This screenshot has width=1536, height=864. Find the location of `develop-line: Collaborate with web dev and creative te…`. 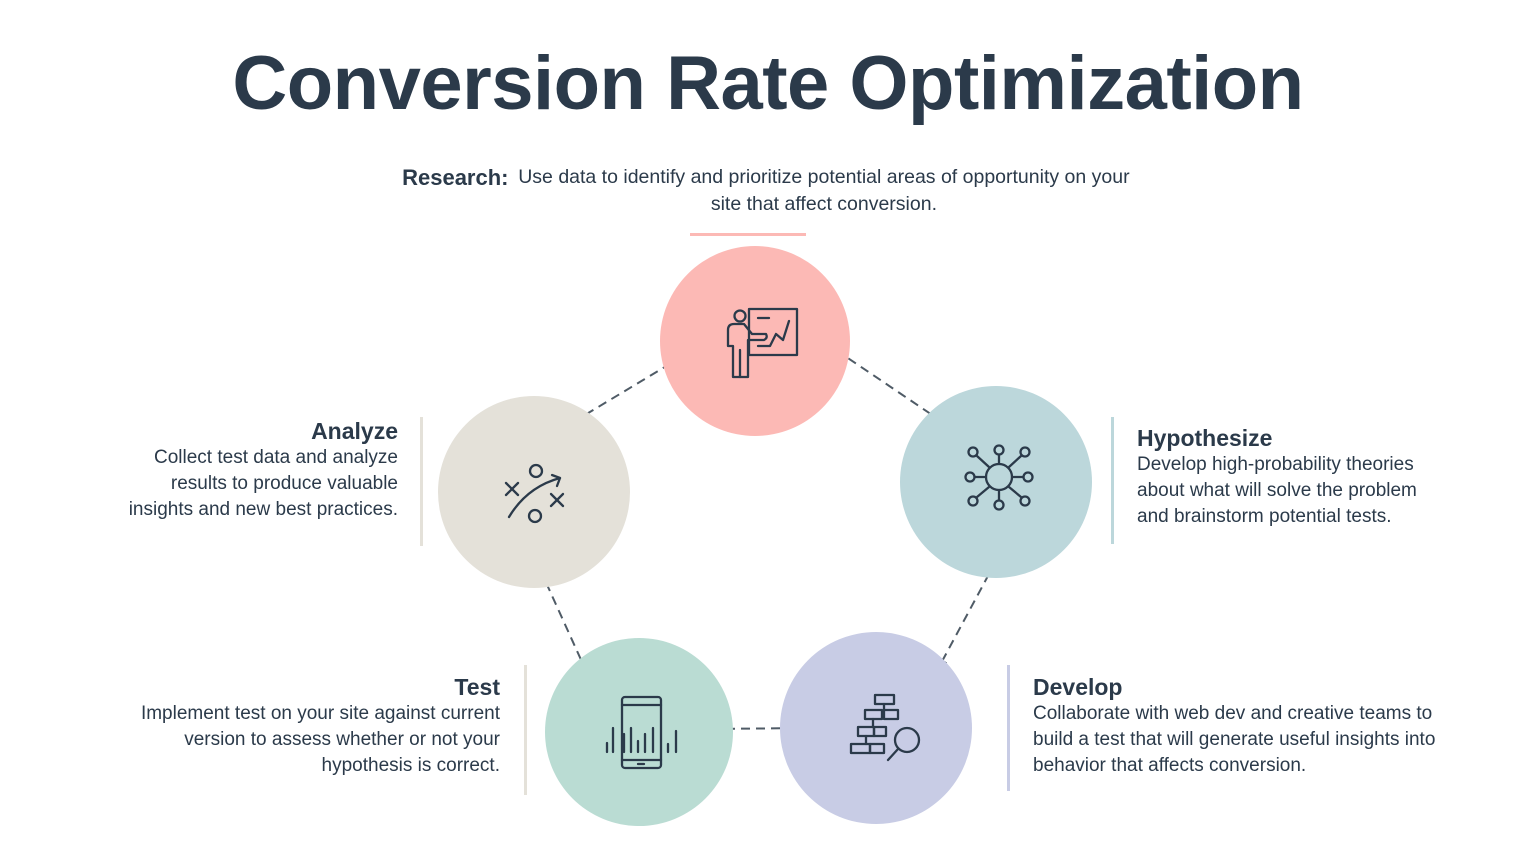

develop-line: Collaborate with web dev and creative te… is located at coordinates (1233, 713).